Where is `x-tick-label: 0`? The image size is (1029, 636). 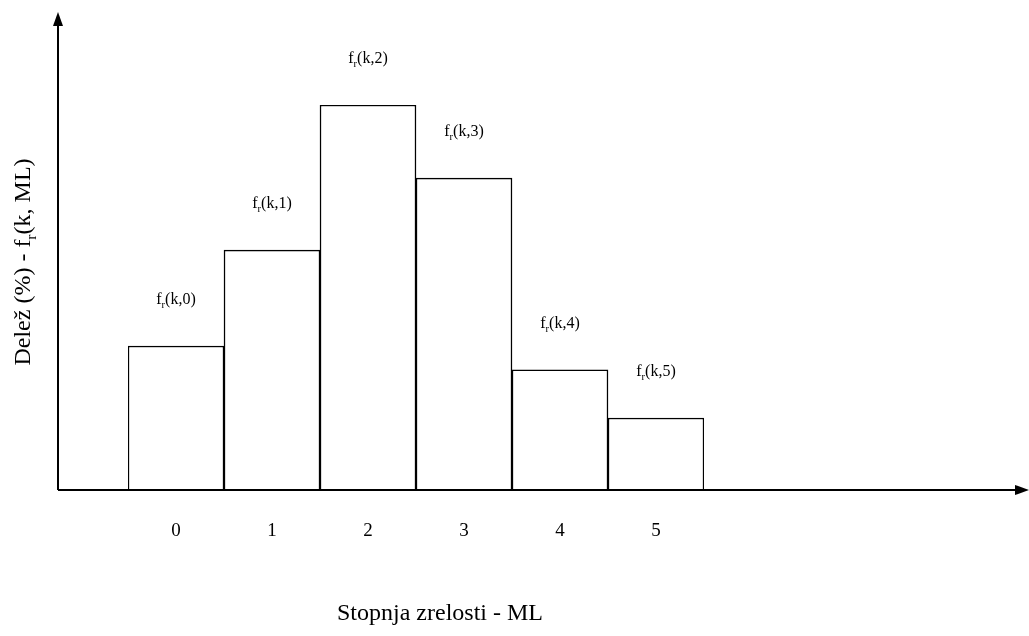
x-tick-label: 0 is located at coordinates (176, 530).